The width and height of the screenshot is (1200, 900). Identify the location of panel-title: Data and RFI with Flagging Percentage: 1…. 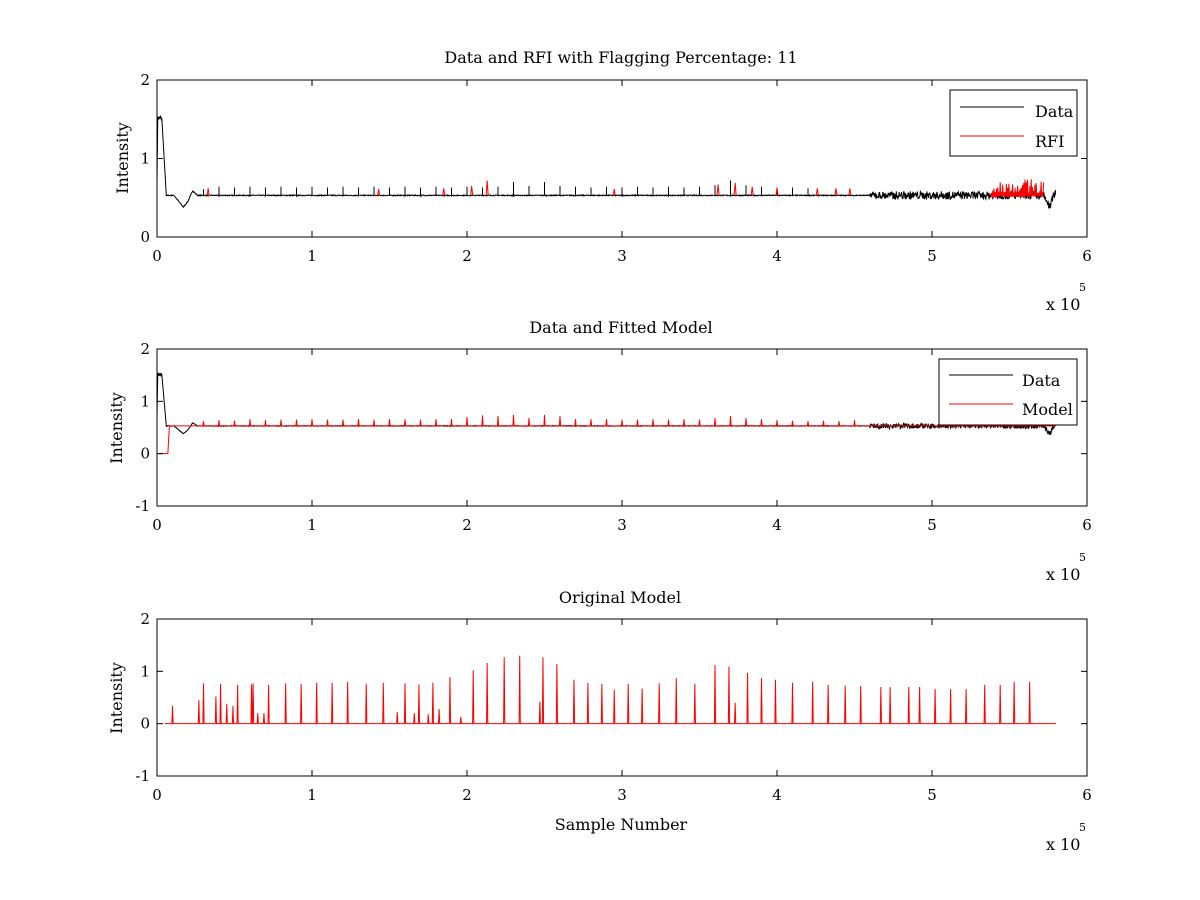
(620, 57).